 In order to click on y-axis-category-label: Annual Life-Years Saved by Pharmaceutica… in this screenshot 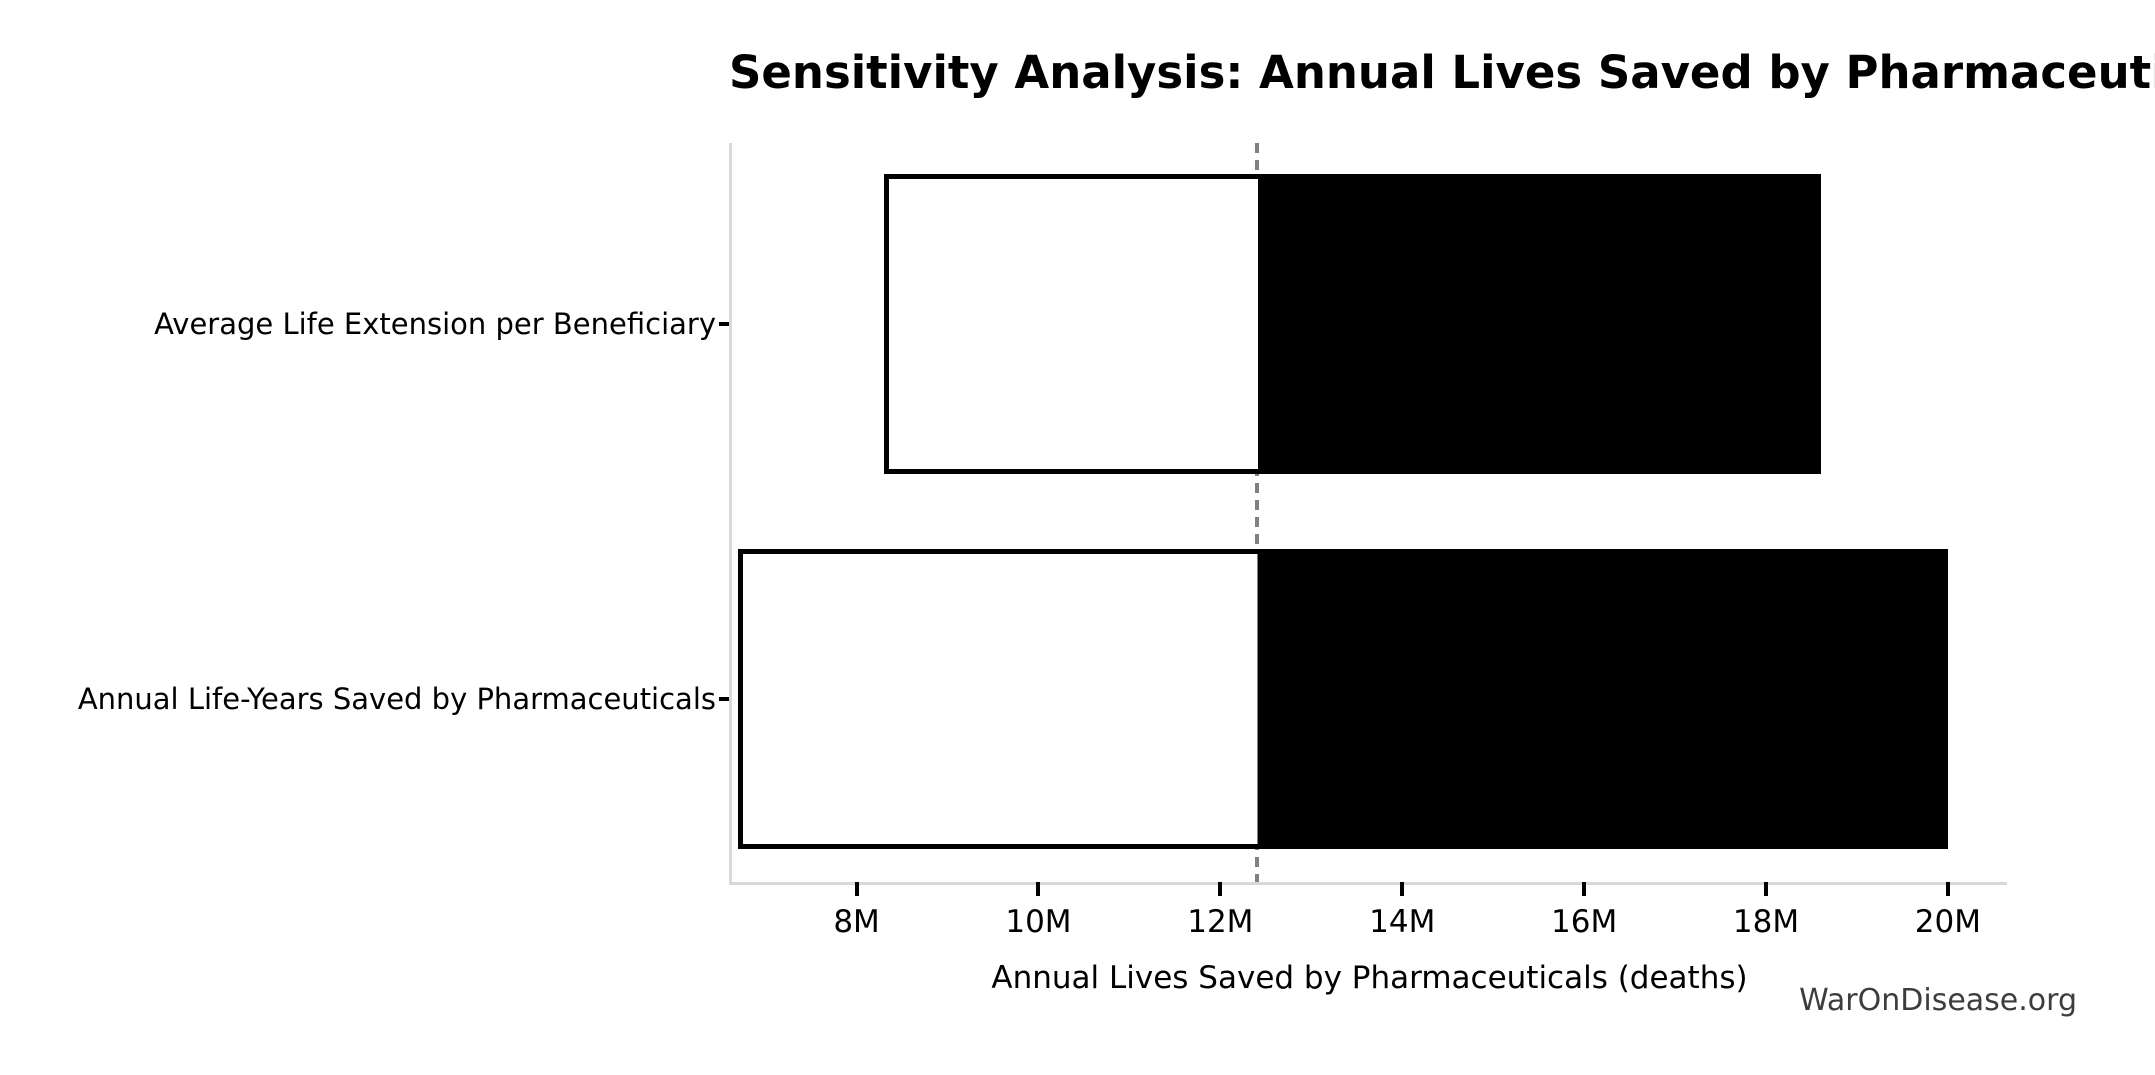, I will do `click(396, 698)`.